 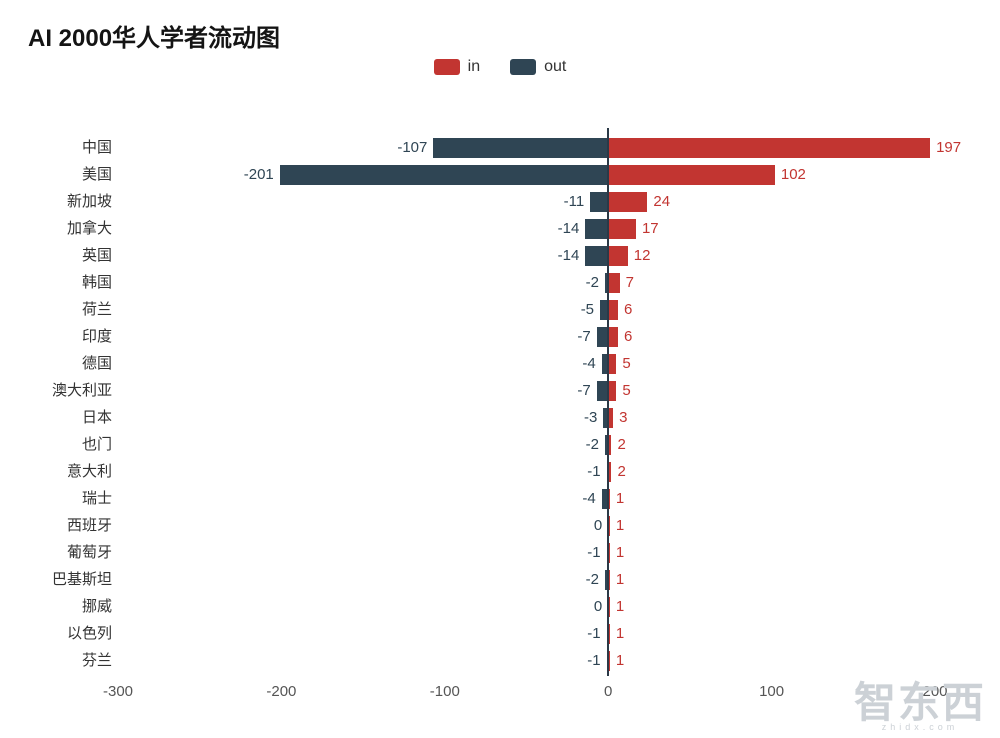 I want to click on category-label: 巴基斯坦, so click(x=81, y=579).